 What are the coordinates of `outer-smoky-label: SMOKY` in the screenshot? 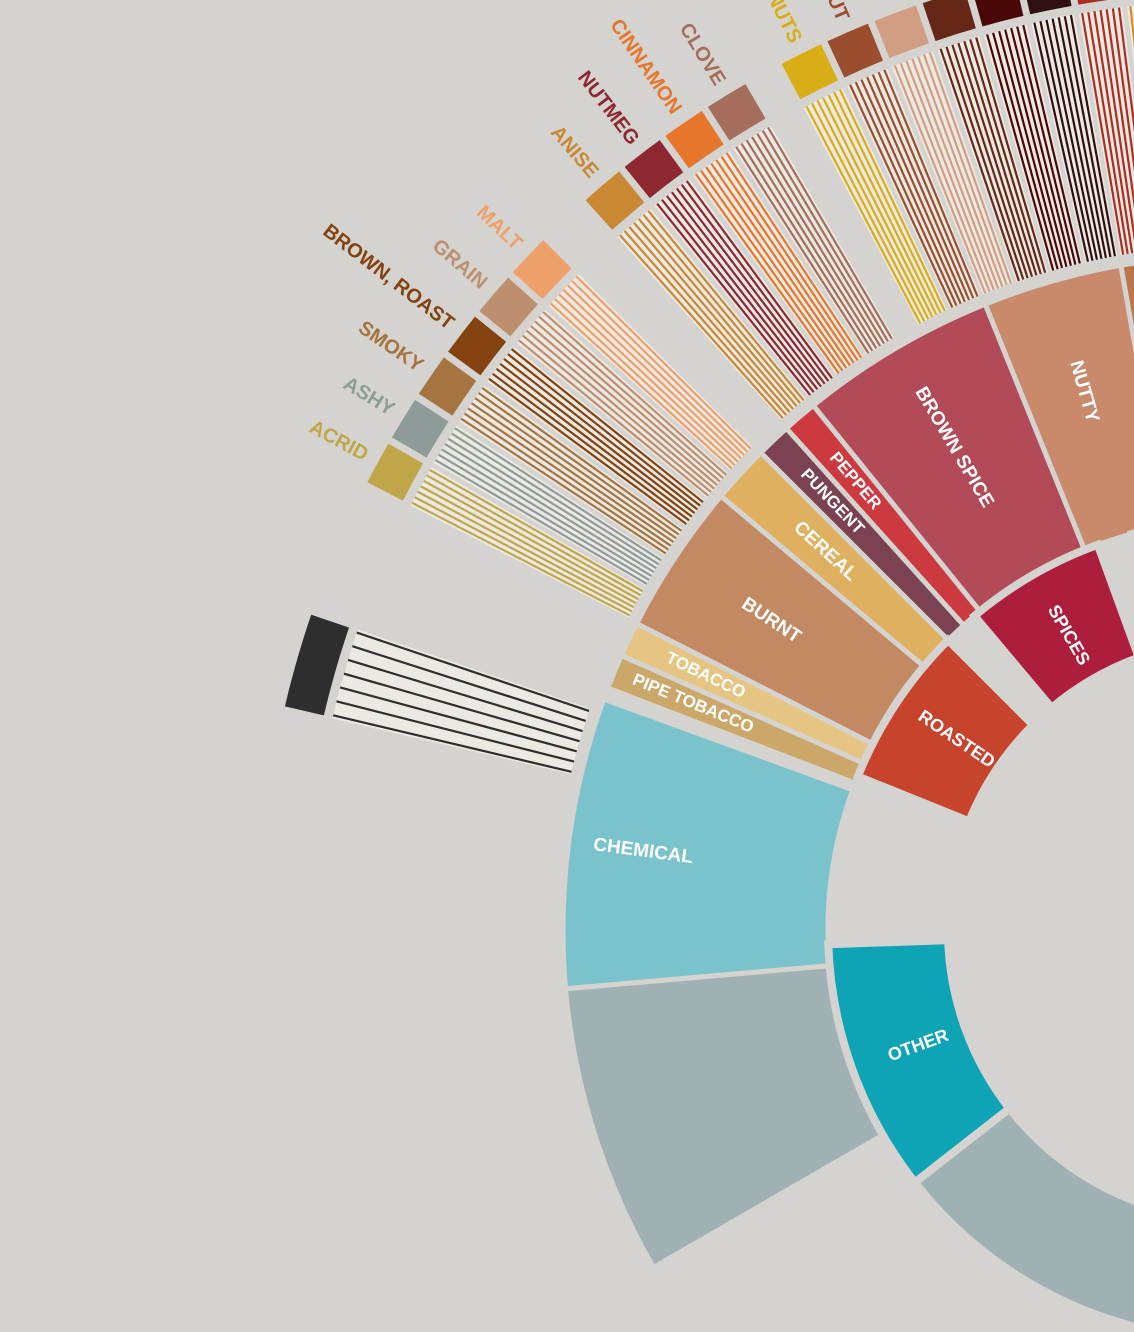 It's located at (390, 347).